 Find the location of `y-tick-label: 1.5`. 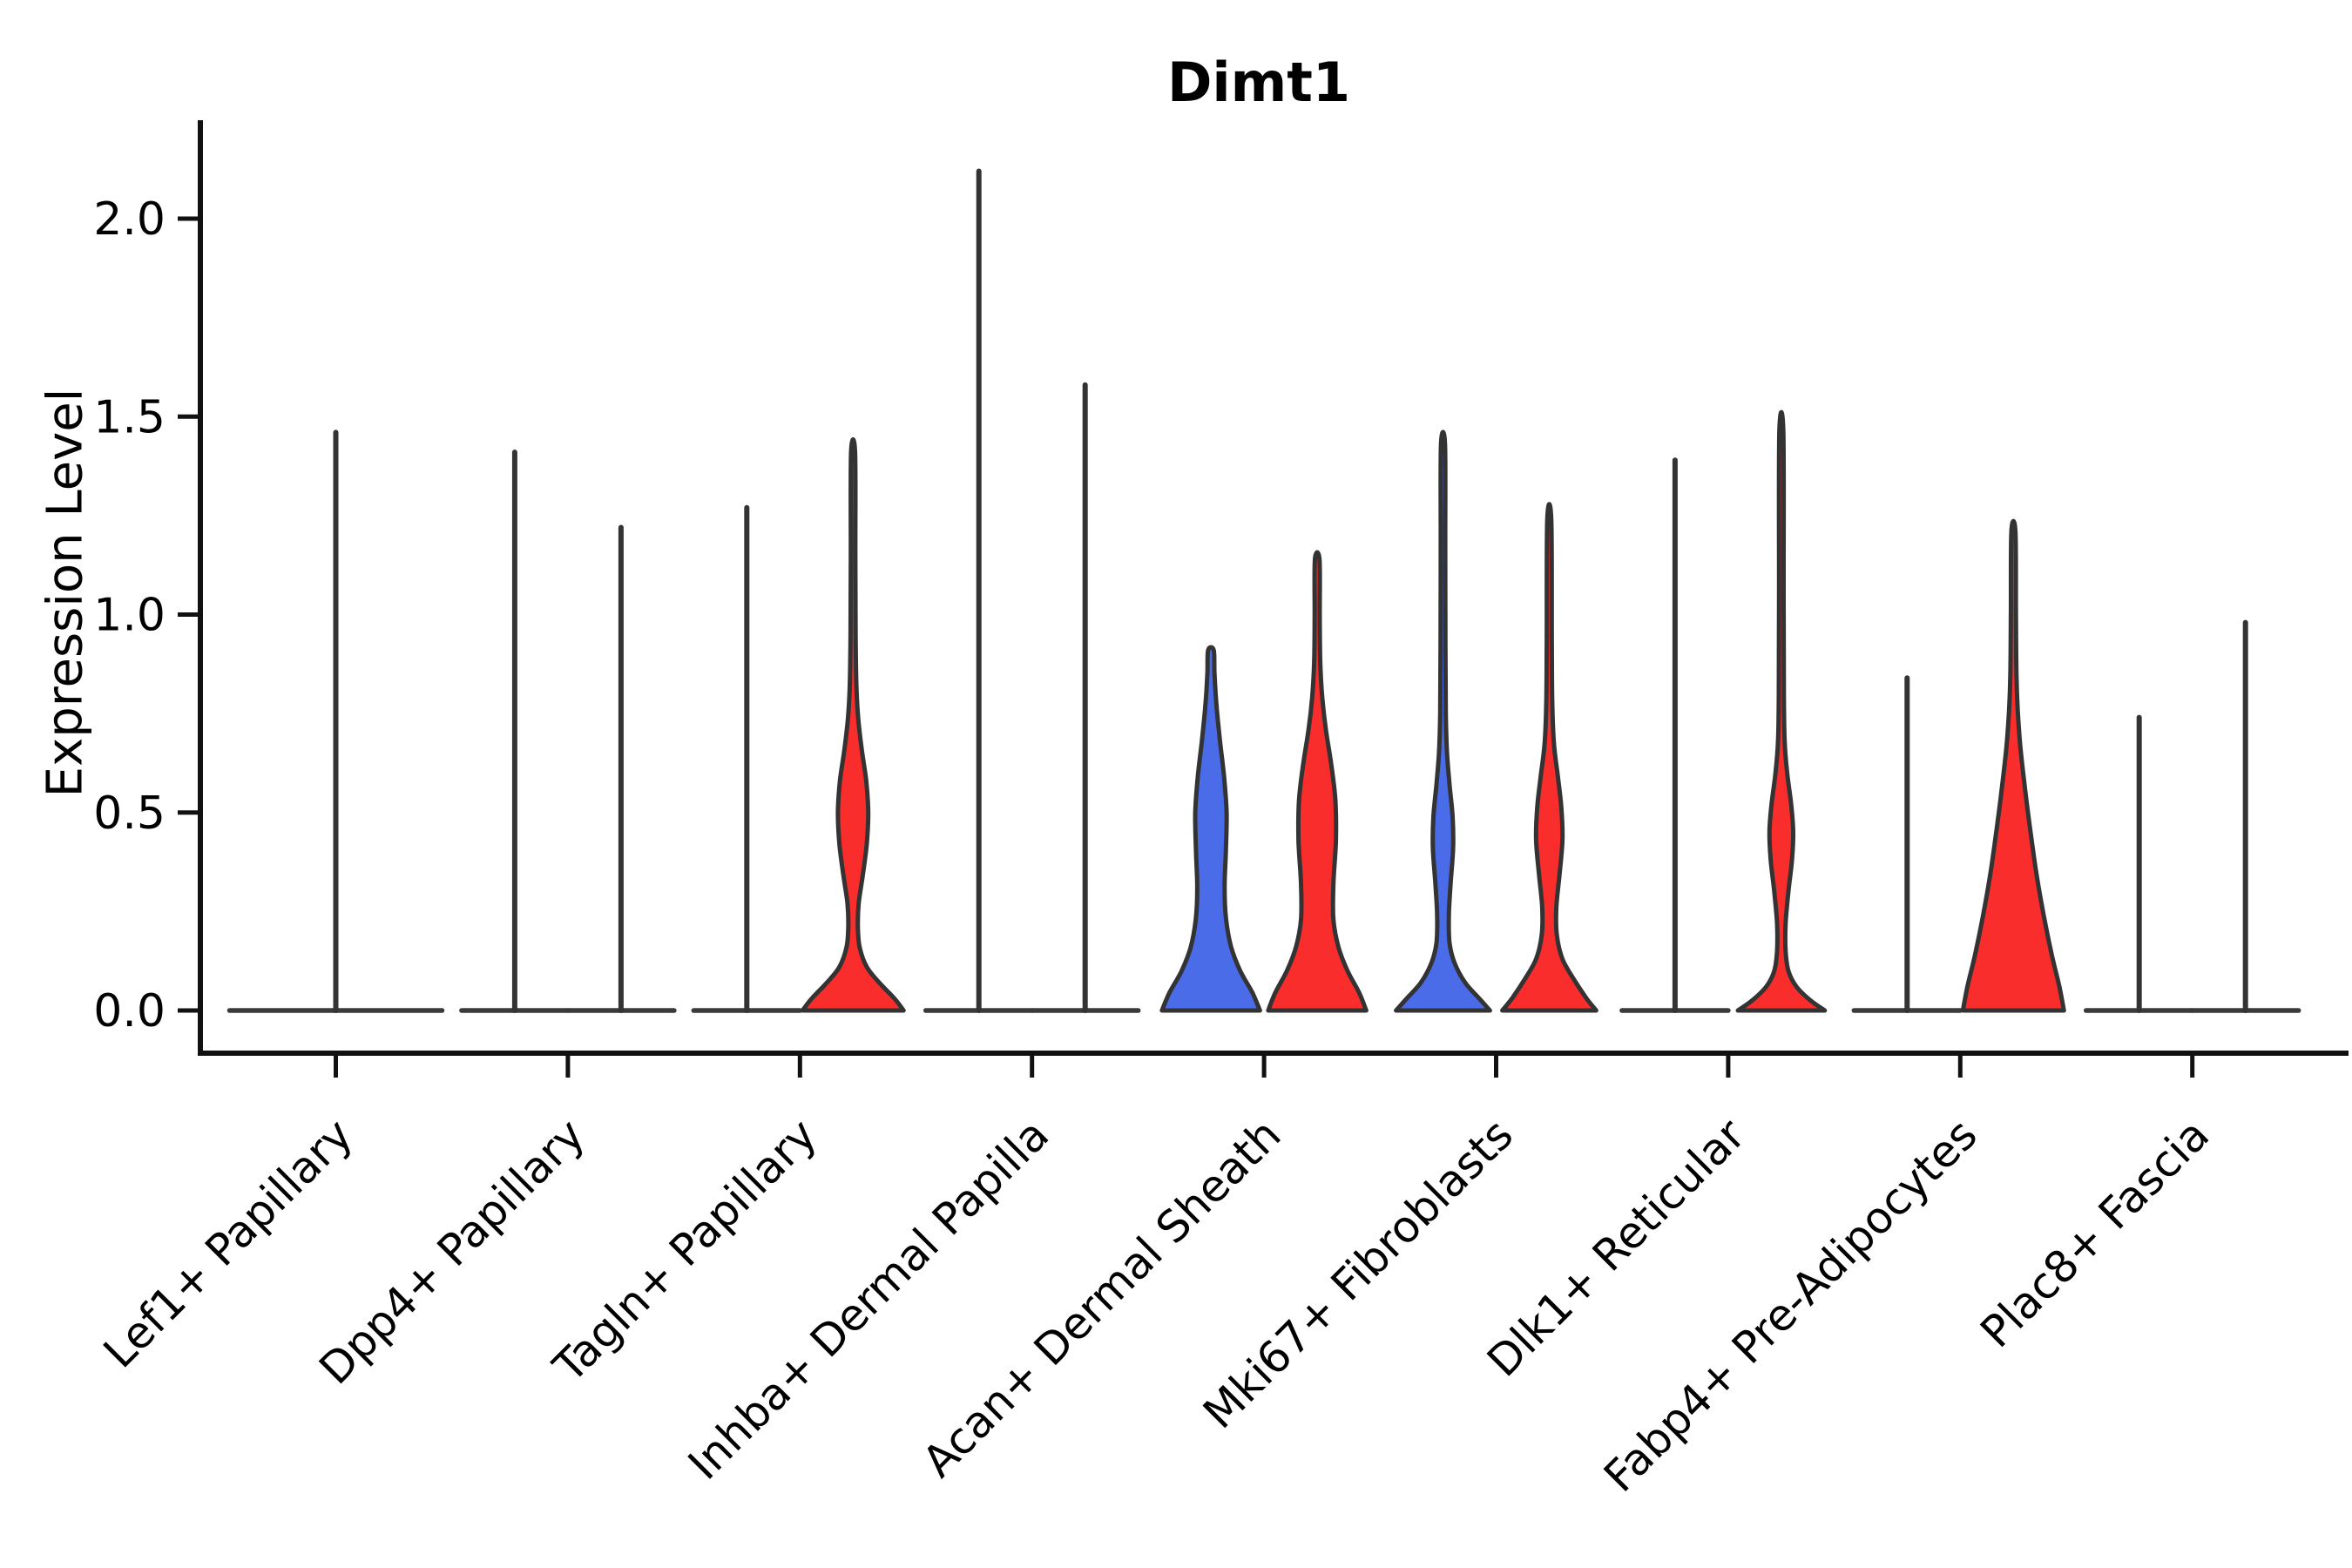

y-tick-label: 1.5 is located at coordinates (129, 417).